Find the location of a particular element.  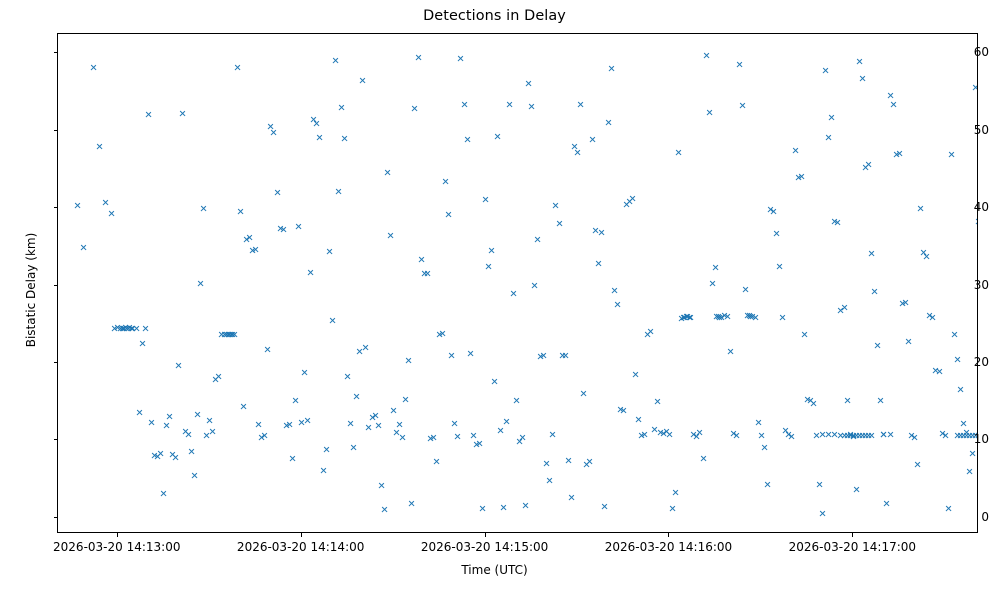

chart-title: Detections in Delay is located at coordinates (494, 16).